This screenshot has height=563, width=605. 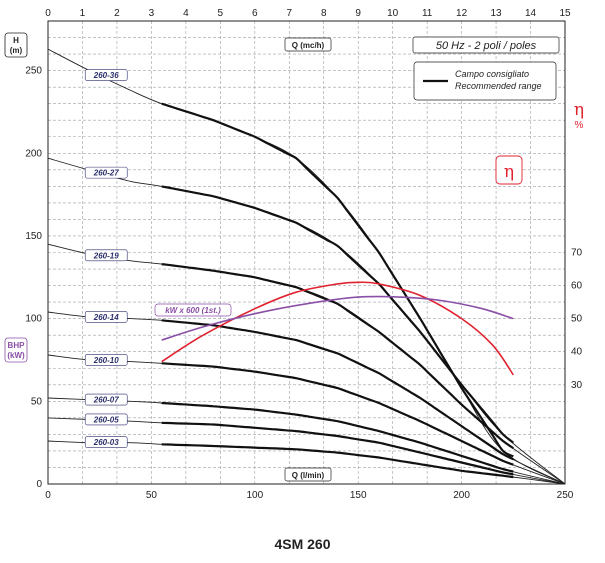 What do you see at coordinates (497, 13) in the screenshot?
I see `top-x-tick-label: 13` at bounding box center [497, 13].